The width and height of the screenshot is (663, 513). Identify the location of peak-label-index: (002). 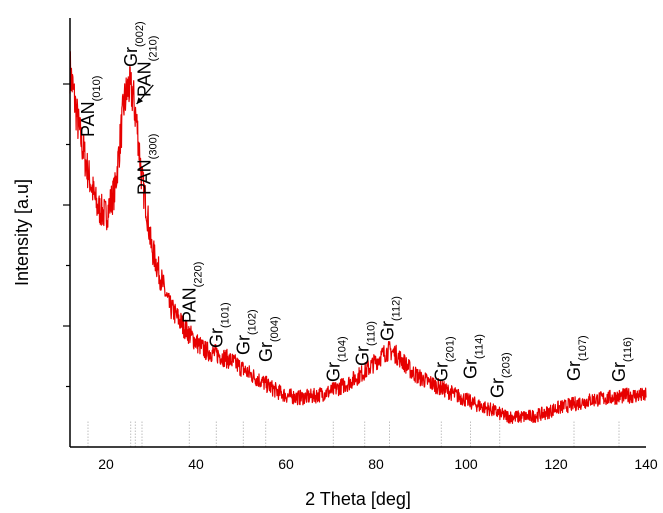
(140, 34).